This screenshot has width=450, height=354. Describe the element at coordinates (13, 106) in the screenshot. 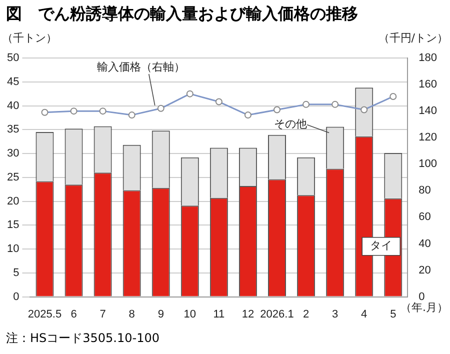

I see `y-tick-label: 40` at that location.